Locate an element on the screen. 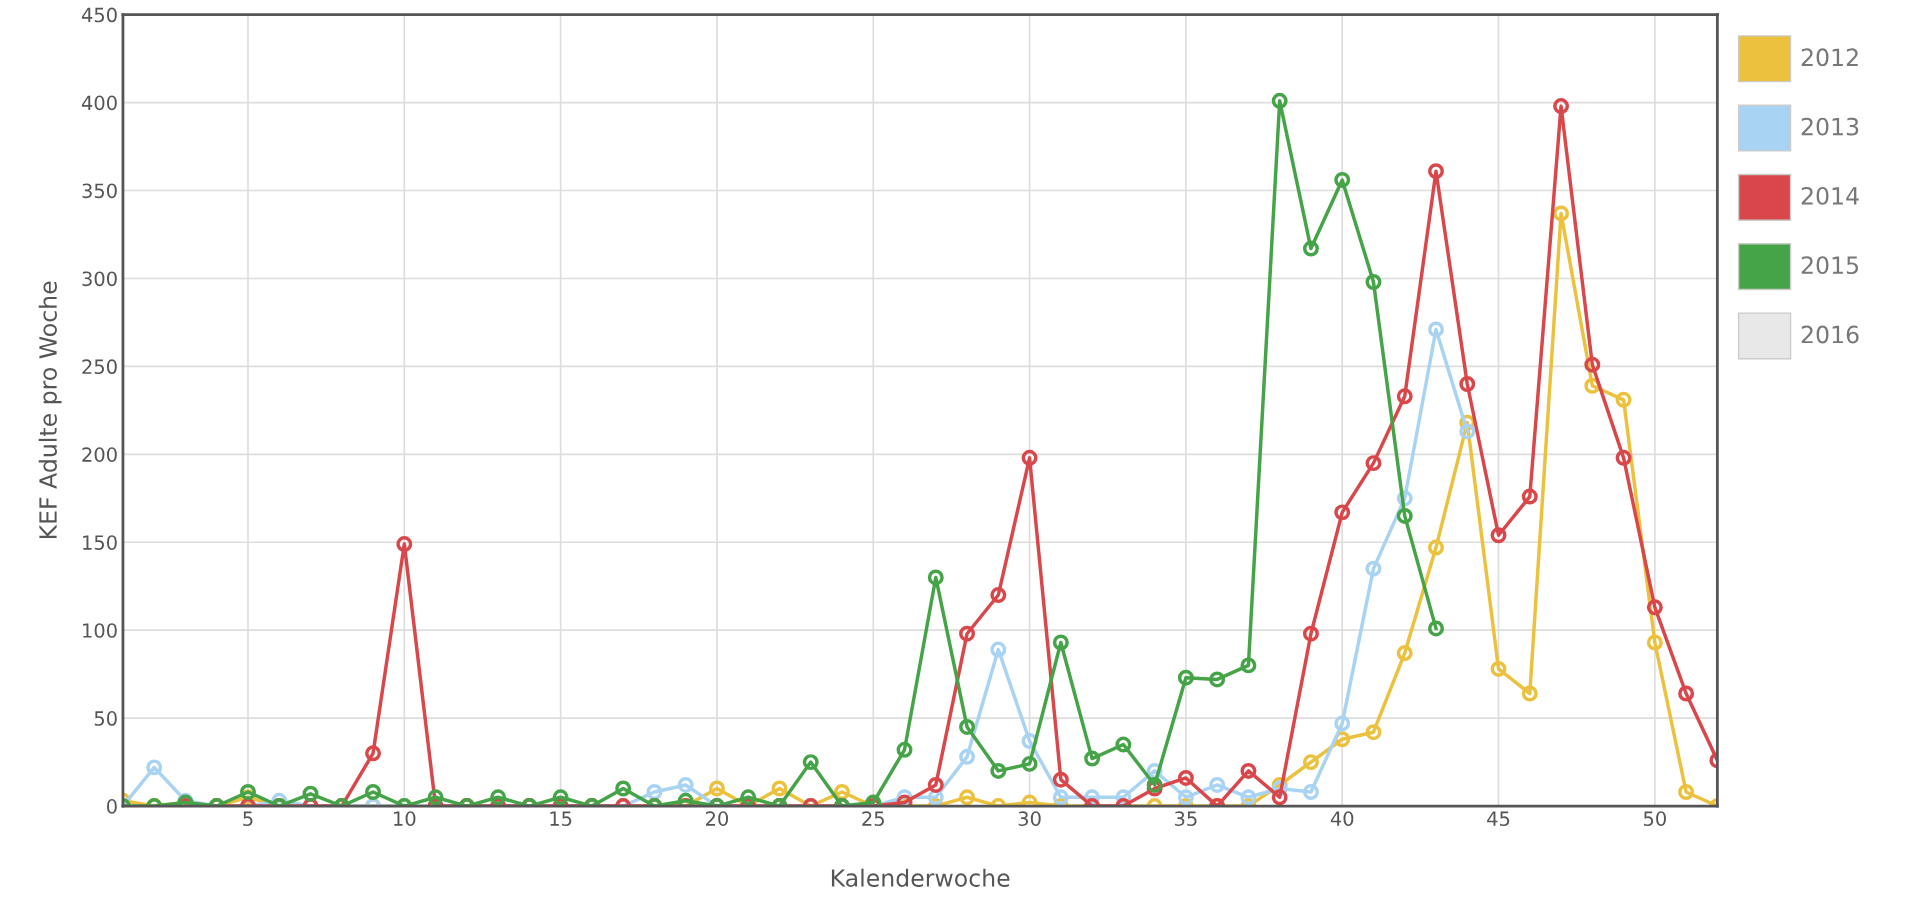 The height and width of the screenshot is (916, 1921). x-tick-label: 30 is located at coordinates (1029, 818).